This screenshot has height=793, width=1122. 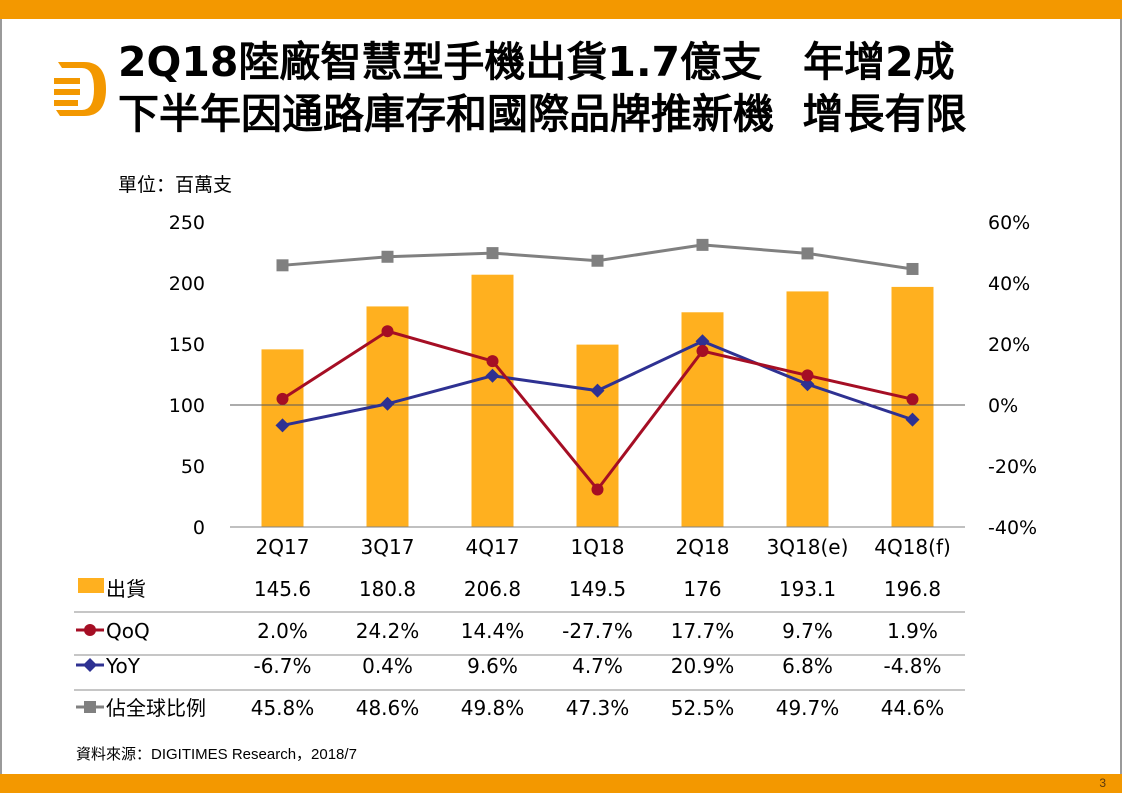 I want to click on table-cell: 193.1, so click(x=807, y=589).